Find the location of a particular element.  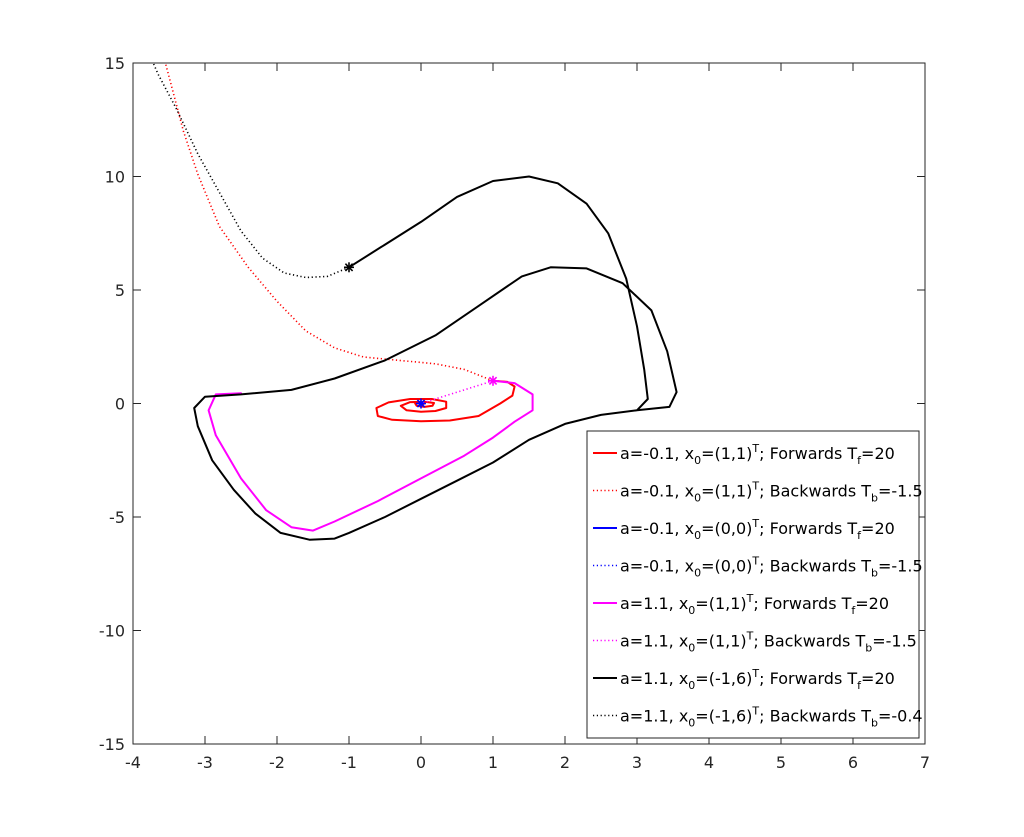

legend-entry-0: a=-0.1, x0=(1,1)T; Forwards Tf=20 is located at coordinates (757, 454).